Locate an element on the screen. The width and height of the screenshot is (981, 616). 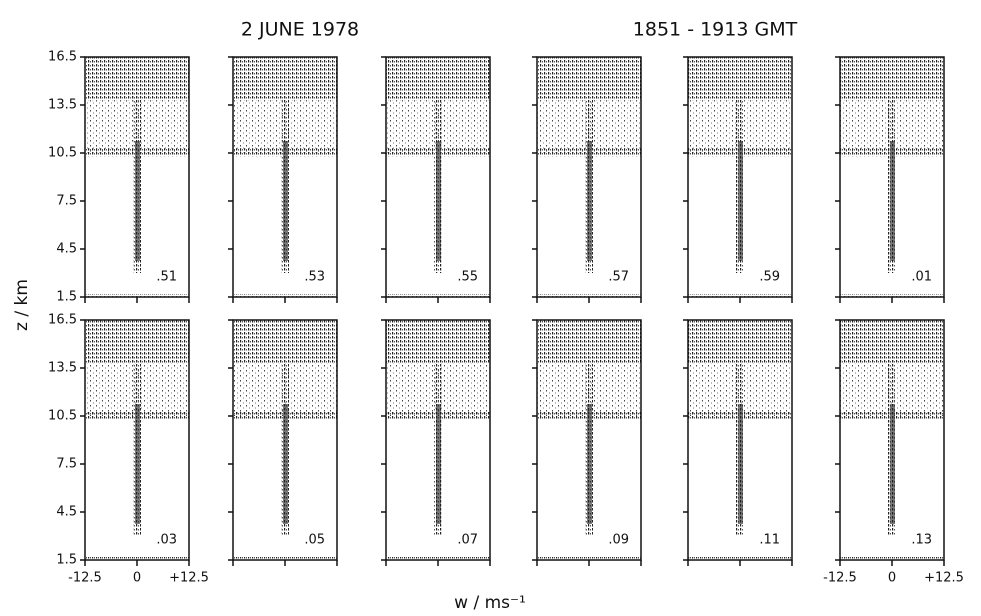
panel-label: .09 is located at coordinates (618, 540).